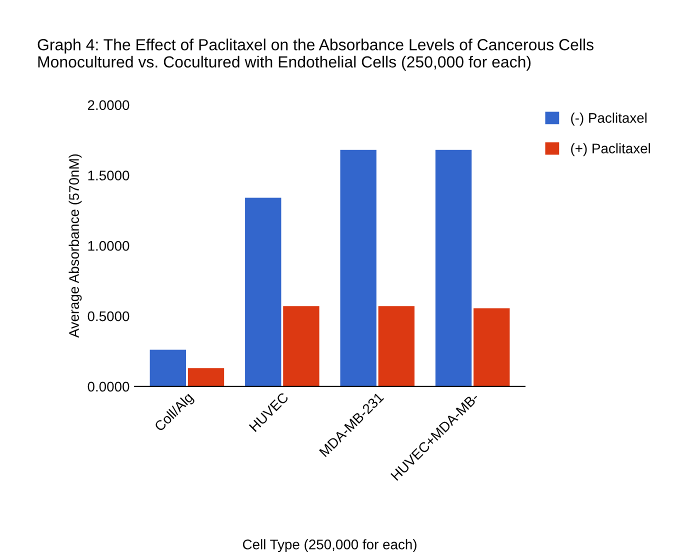 This screenshot has width=673, height=552. I want to click on y-axis-title: Average Absorbance (570nM), so click(75, 246).